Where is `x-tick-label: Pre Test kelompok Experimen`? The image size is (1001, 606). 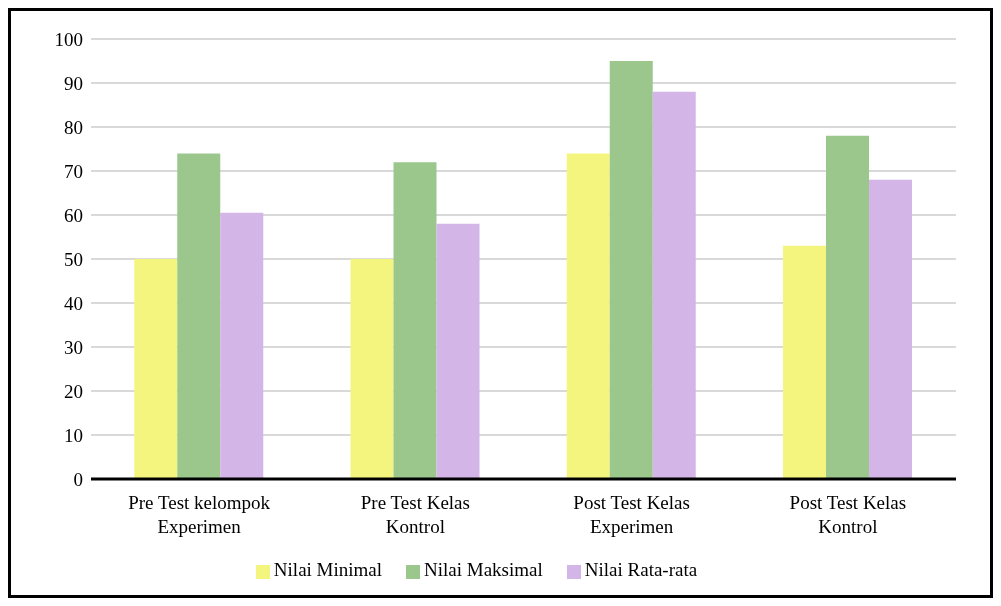 x-tick-label: Pre Test kelompok Experimen is located at coordinates (199, 514).